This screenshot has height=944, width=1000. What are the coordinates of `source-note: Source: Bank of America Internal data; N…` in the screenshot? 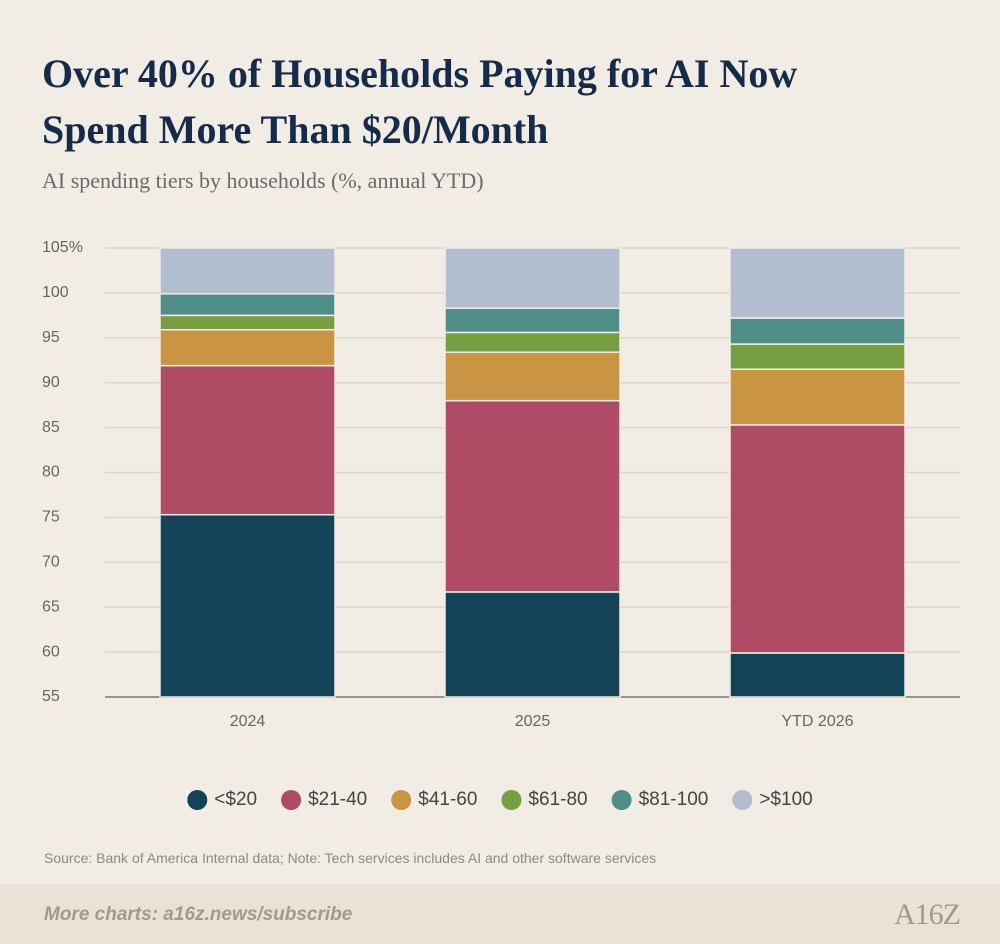 It's located at (350, 858).